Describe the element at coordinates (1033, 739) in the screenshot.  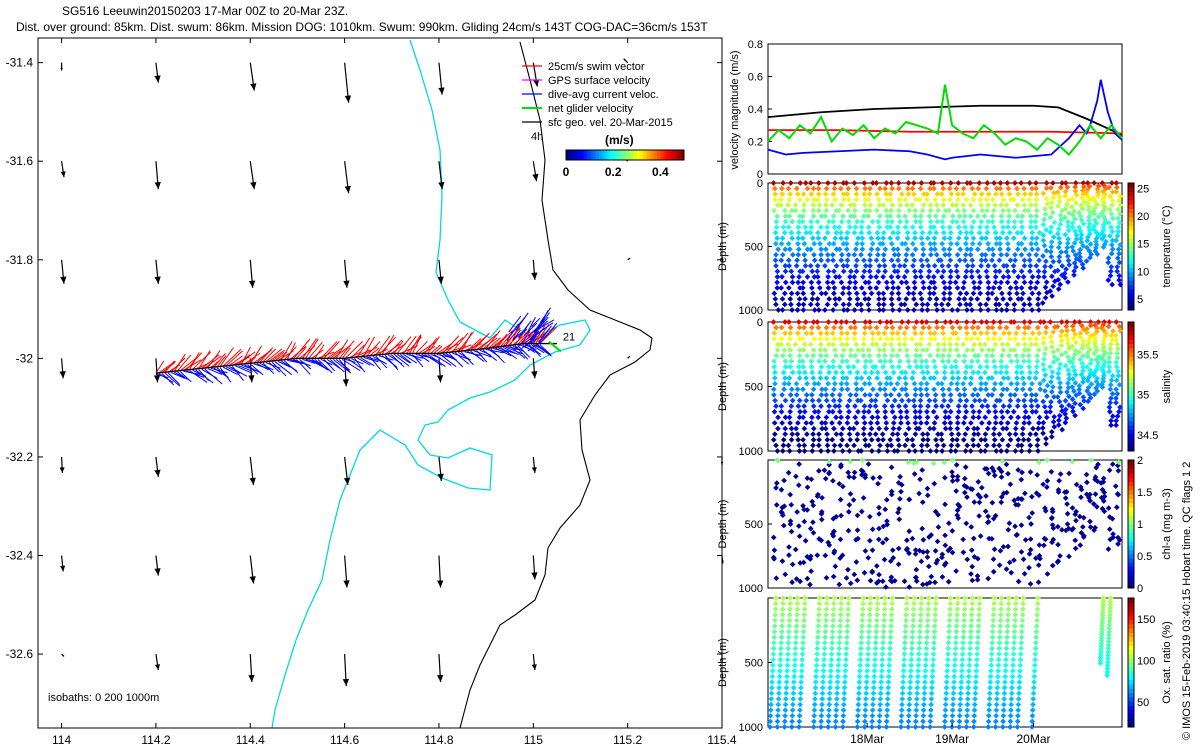
I see `section-xtick-label: 20Mar` at that location.